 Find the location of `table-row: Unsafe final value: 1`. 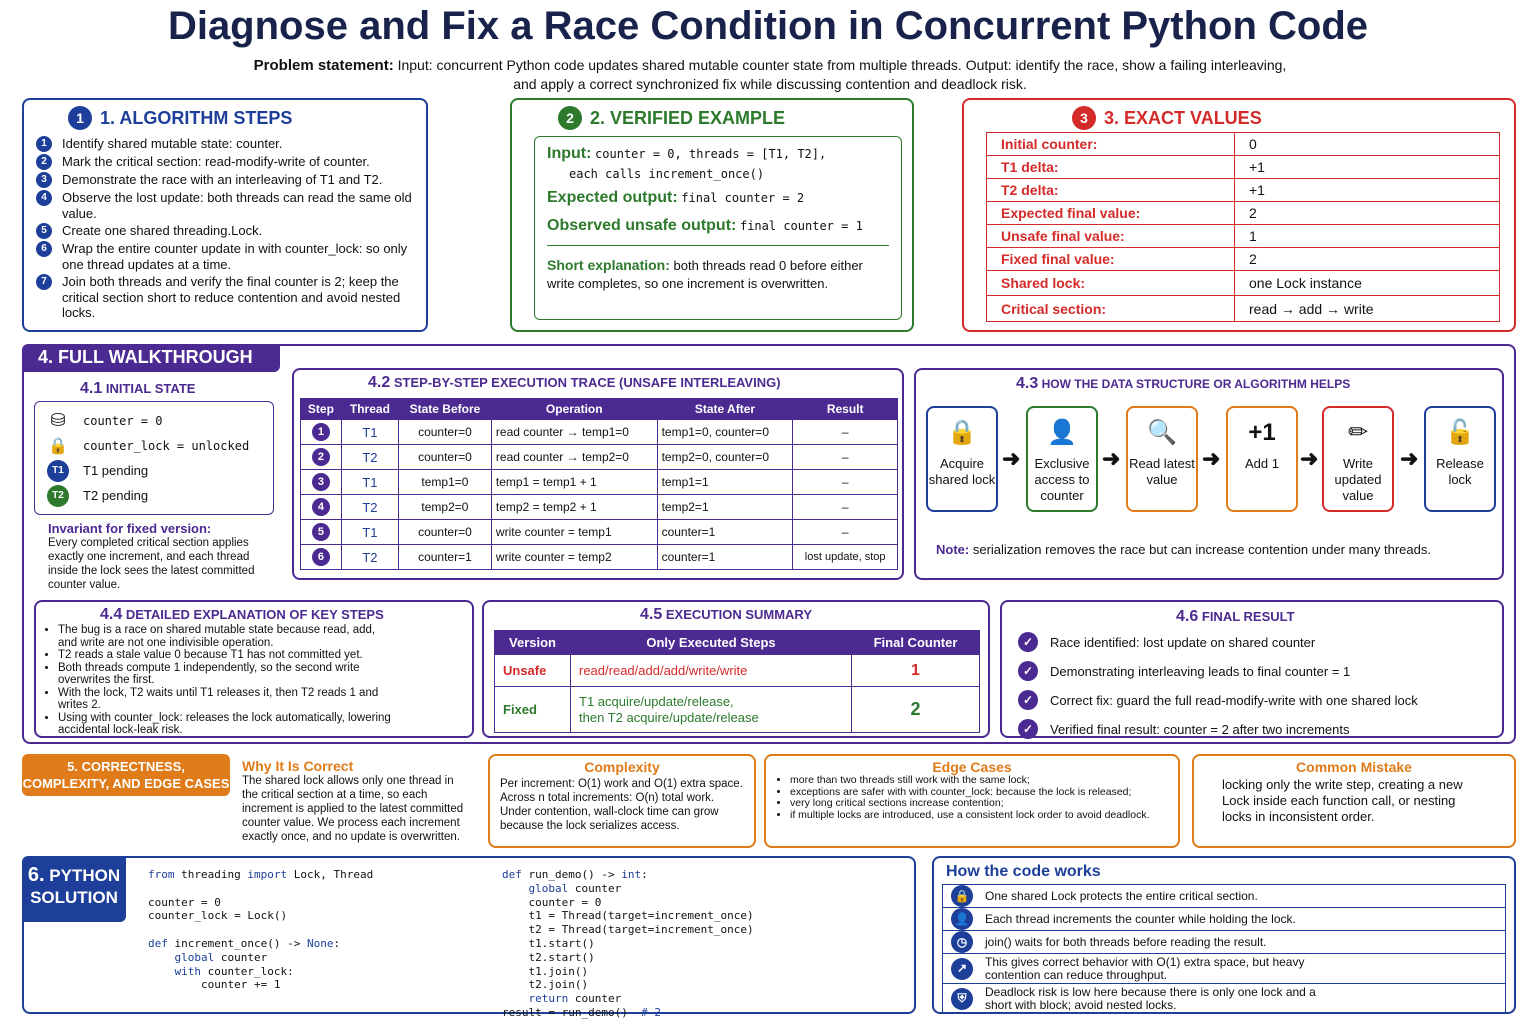

table-row: Unsafe final value: 1 is located at coordinates (1243, 236).